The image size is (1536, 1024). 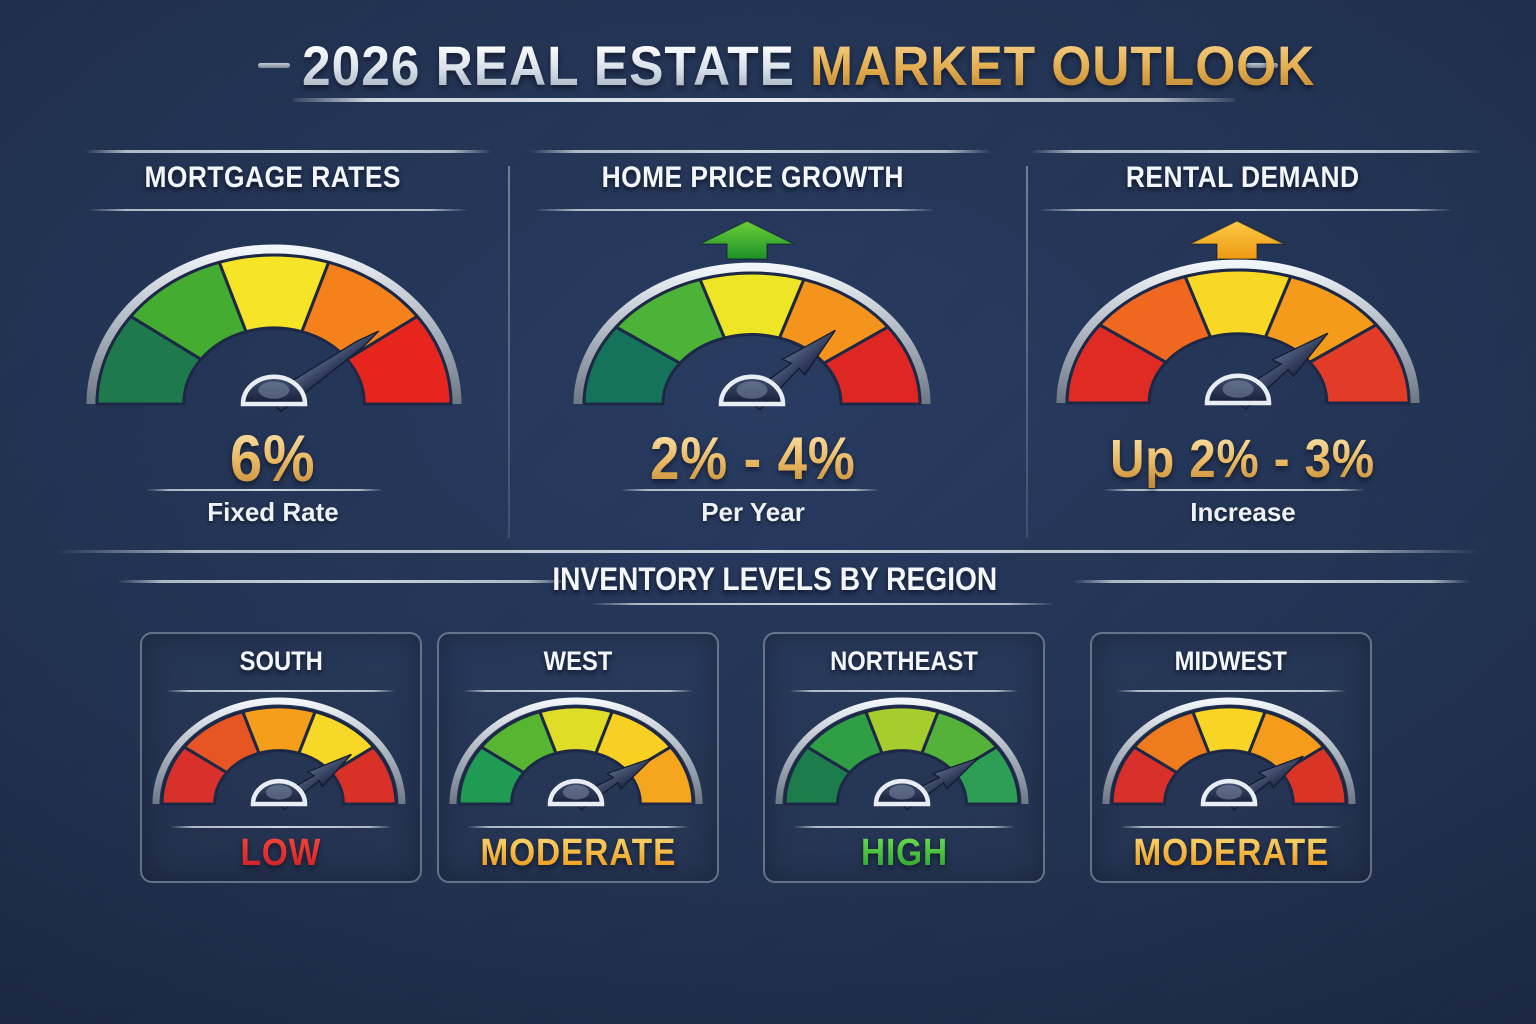 What do you see at coordinates (273, 458) in the screenshot?
I see `metric-value-mortgage-rates: 6%` at bounding box center [273, 458].